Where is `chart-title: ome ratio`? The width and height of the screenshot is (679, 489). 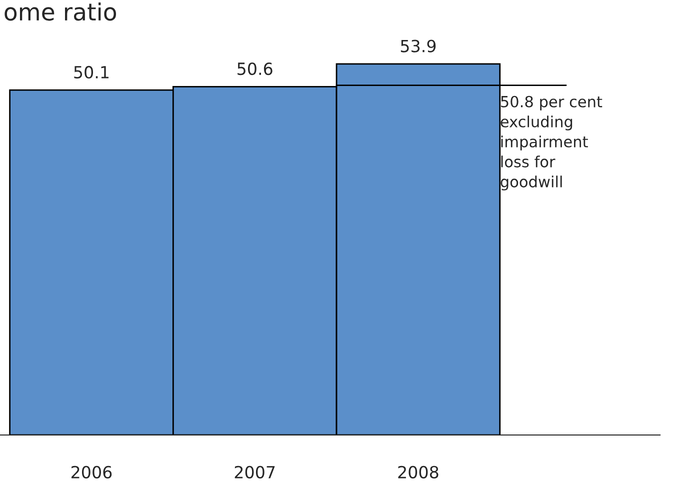 chart-title: ome ratio is located at coordinates (60, 11).